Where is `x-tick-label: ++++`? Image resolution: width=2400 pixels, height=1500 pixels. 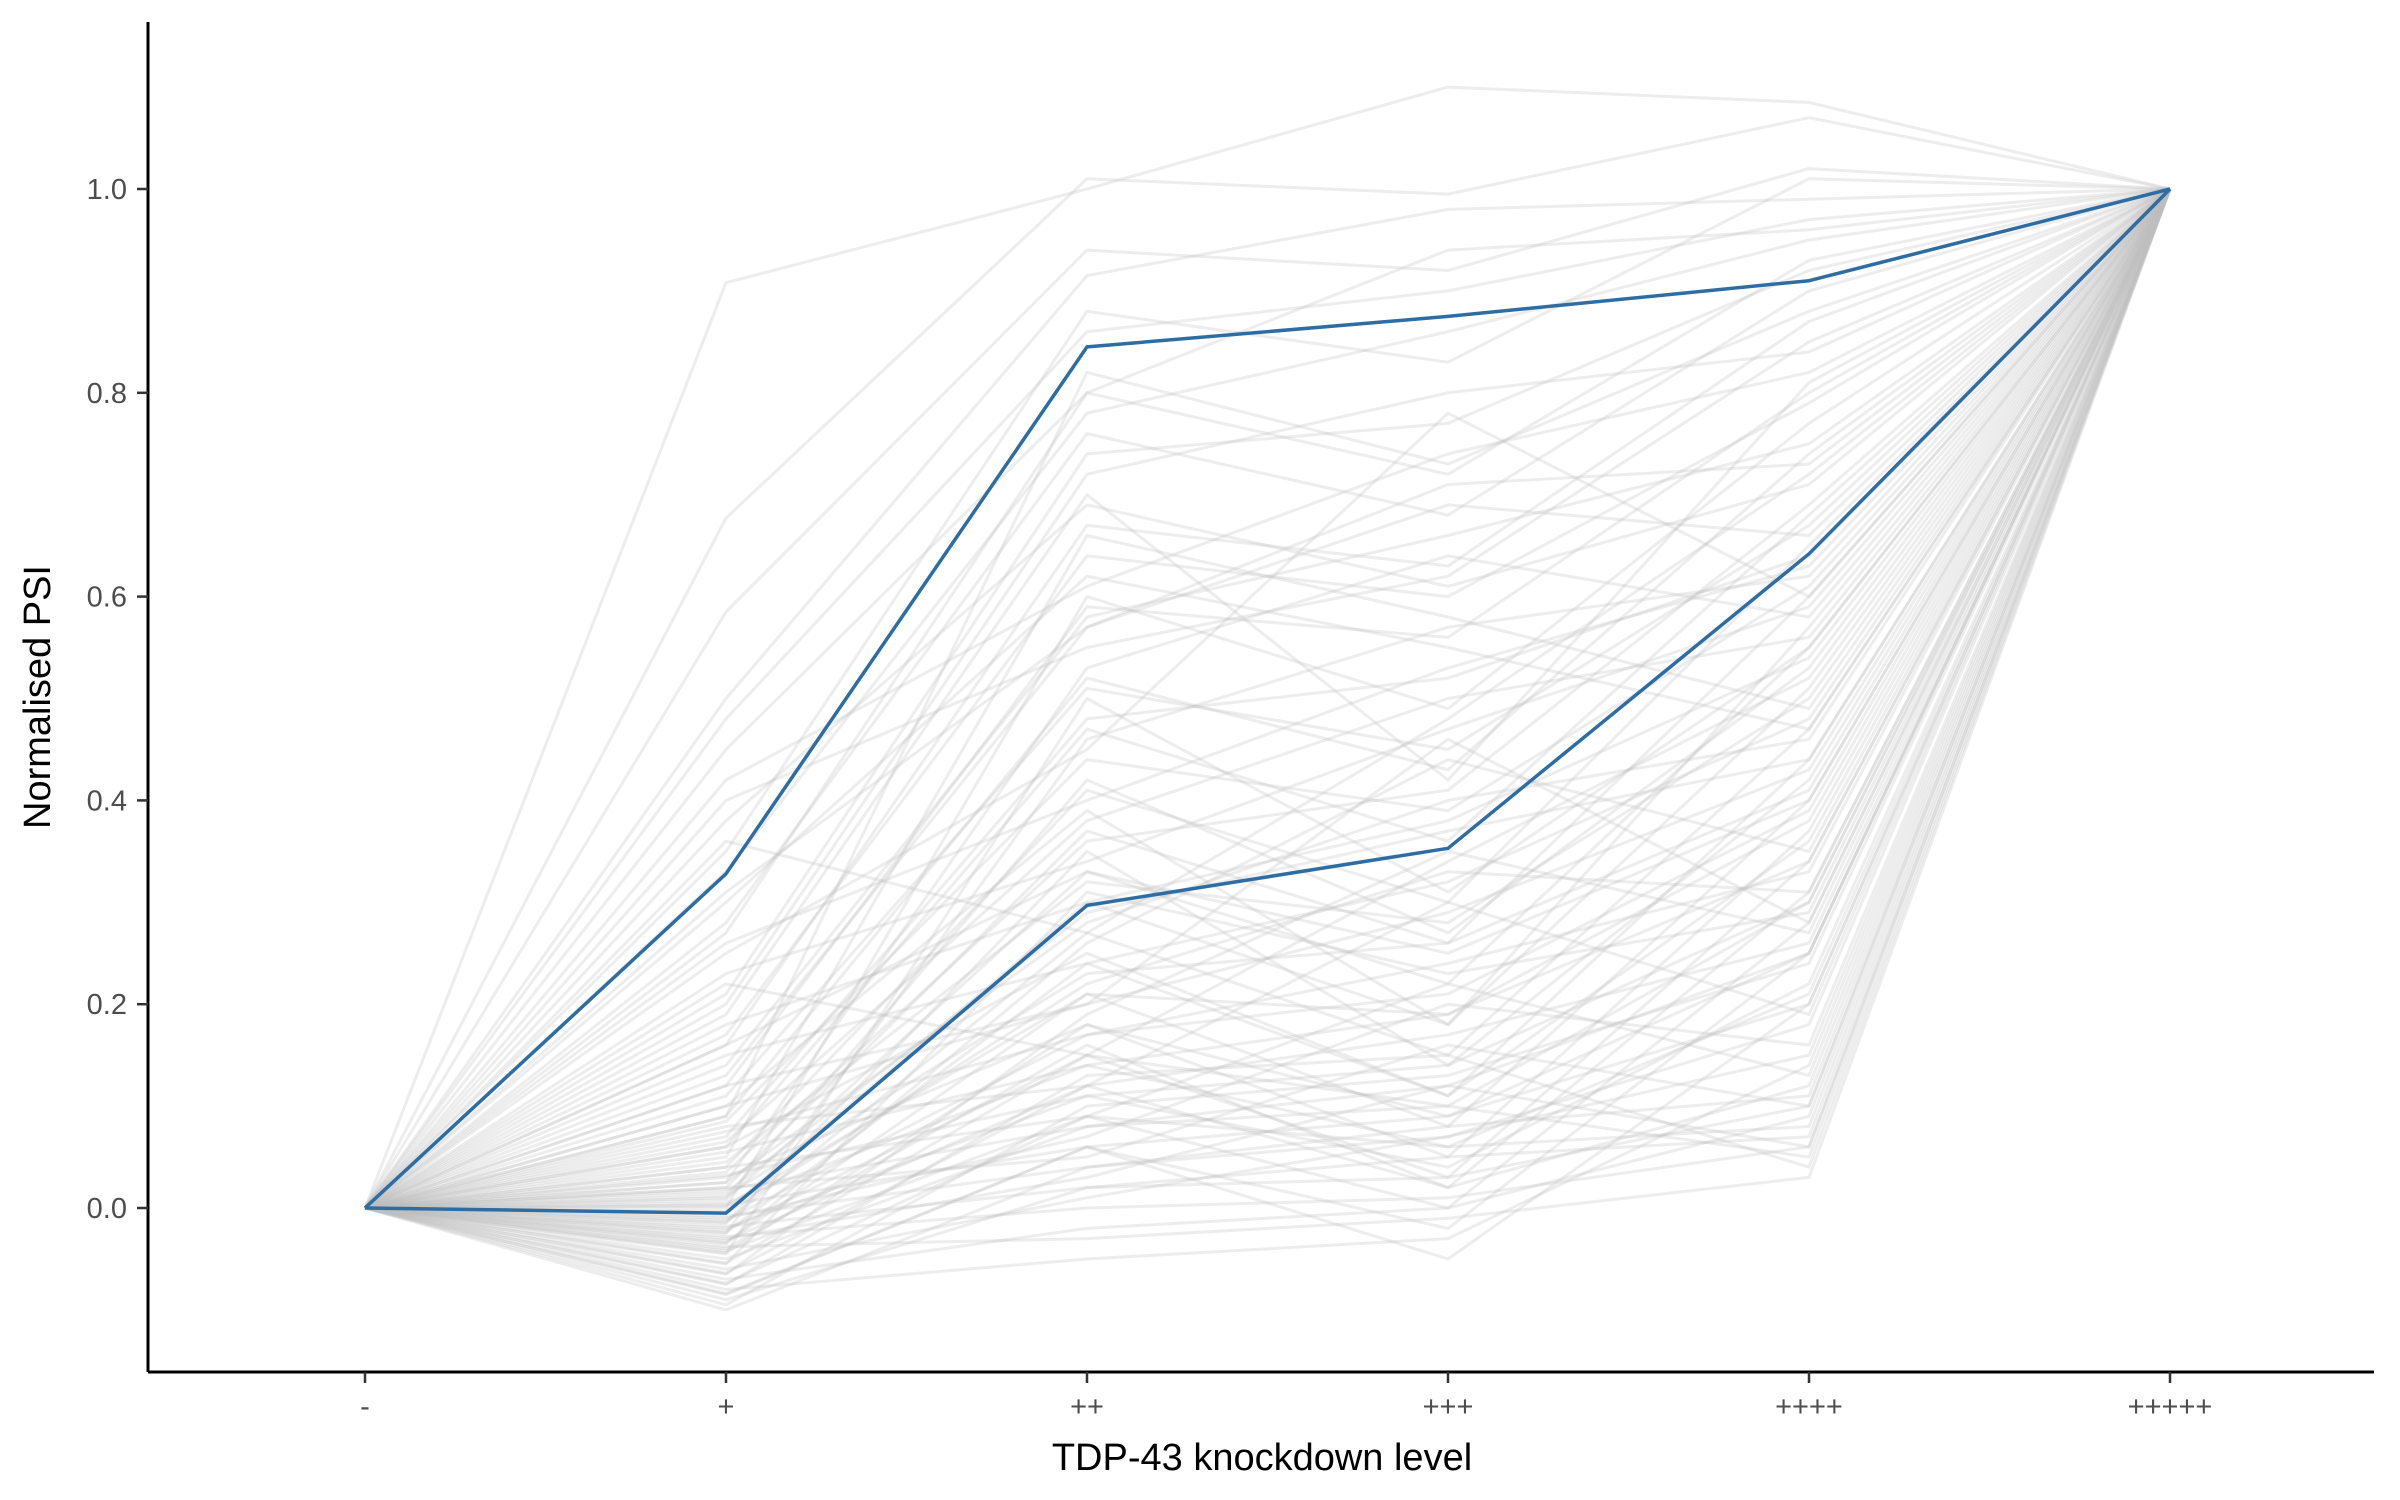 x-tick-label: ++++ is located at coordinates (1809, 1407).